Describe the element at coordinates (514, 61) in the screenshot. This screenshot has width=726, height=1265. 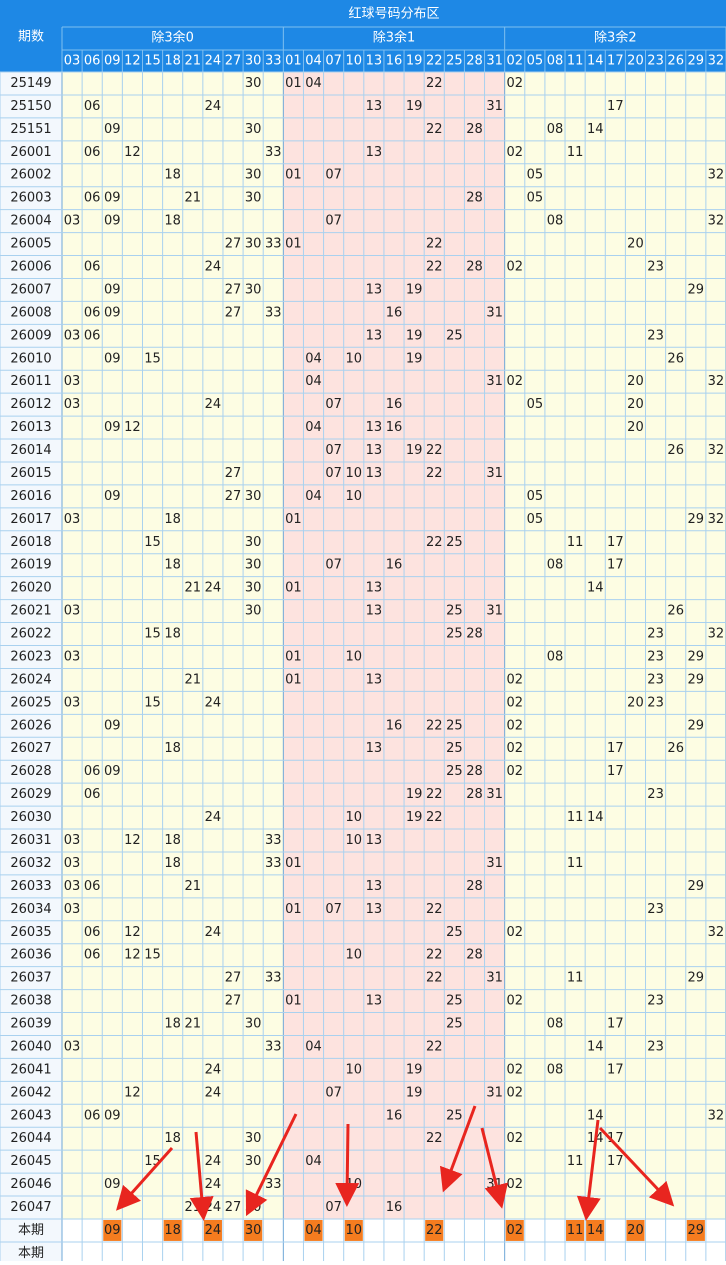
I see `column-header: 02` at that location.